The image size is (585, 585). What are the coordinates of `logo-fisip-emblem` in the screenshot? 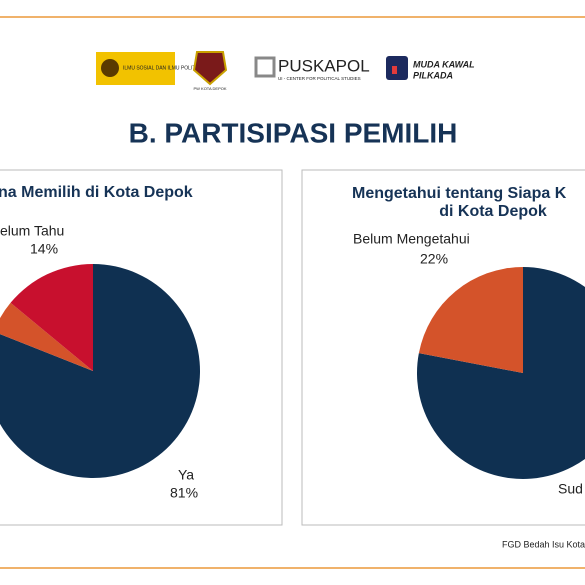 It's located at (110, 68).